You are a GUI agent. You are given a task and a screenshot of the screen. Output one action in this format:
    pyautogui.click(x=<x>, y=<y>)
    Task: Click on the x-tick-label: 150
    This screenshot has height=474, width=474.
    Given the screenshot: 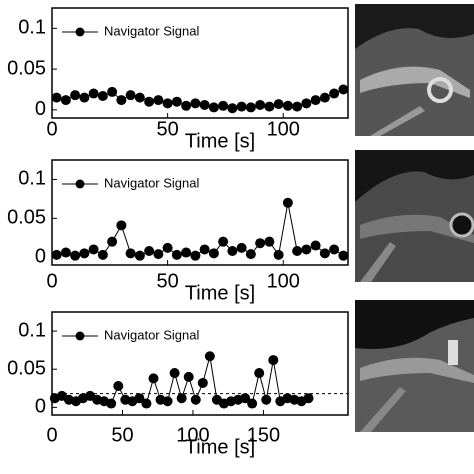 What is the action you would take?
    pyautogui.click(x=263, y=435)
    